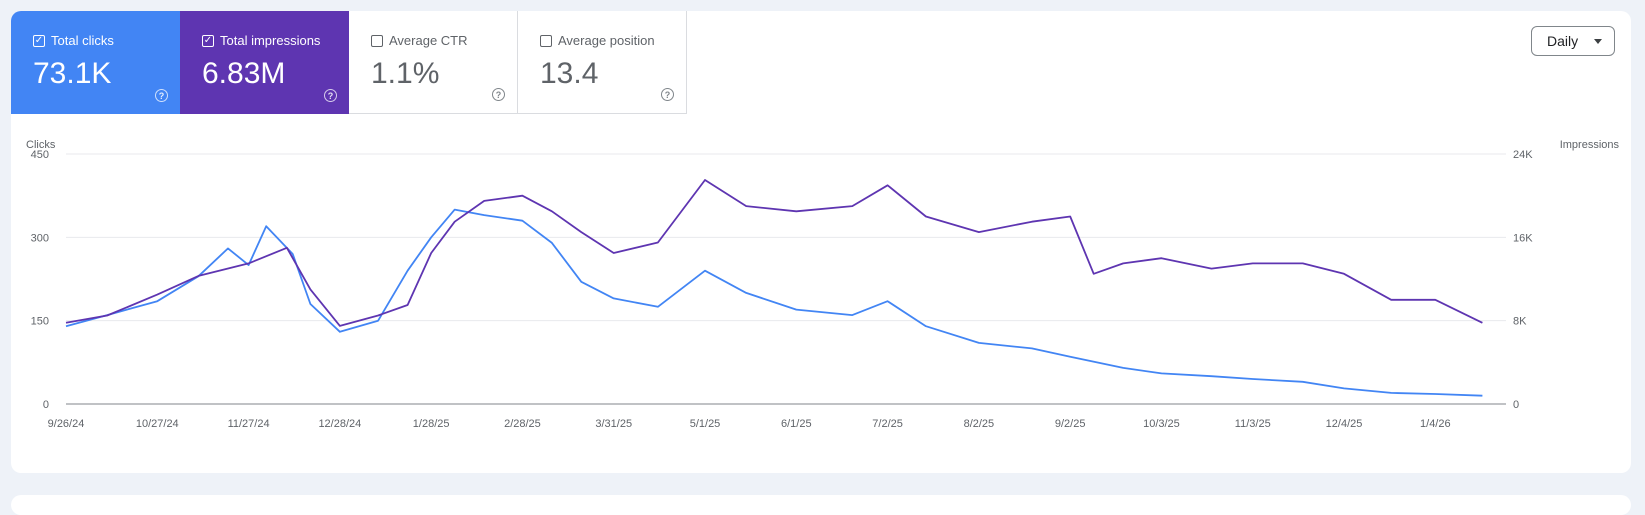 This screenshot has height=515, width=1645. I want to click on x-axis-tick-label: 1/28/25, so click(431, 424).